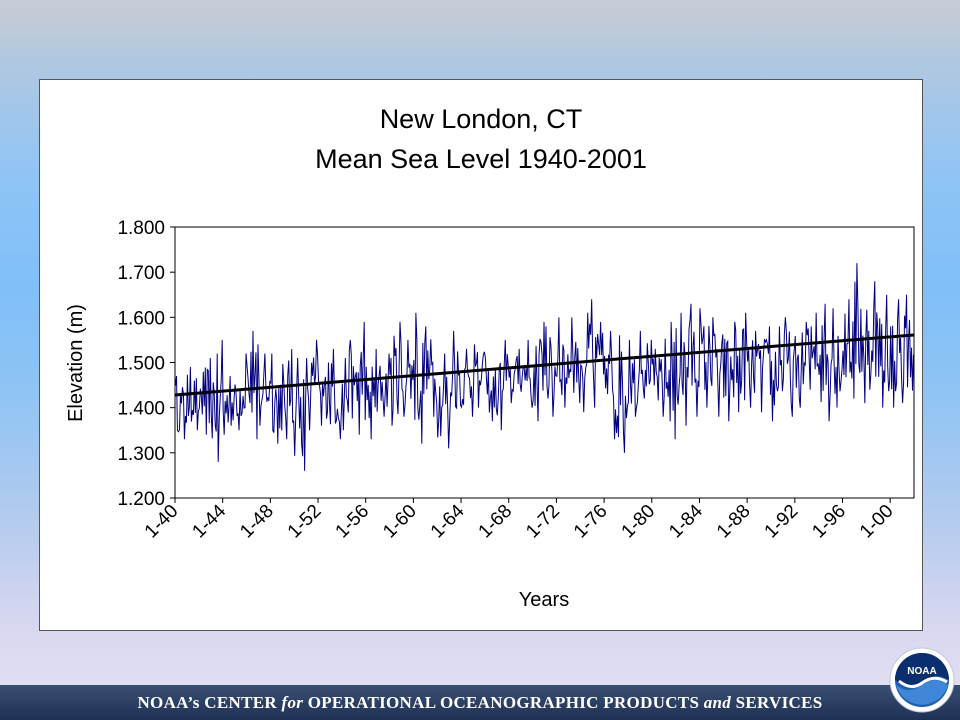 Image resolution: width=960 pixels, height=720 pixels. What do you see at coordinates (141, 273) in the screenshot?
I see `y-tick-label: 1.700` at bounding box center [141, 273].